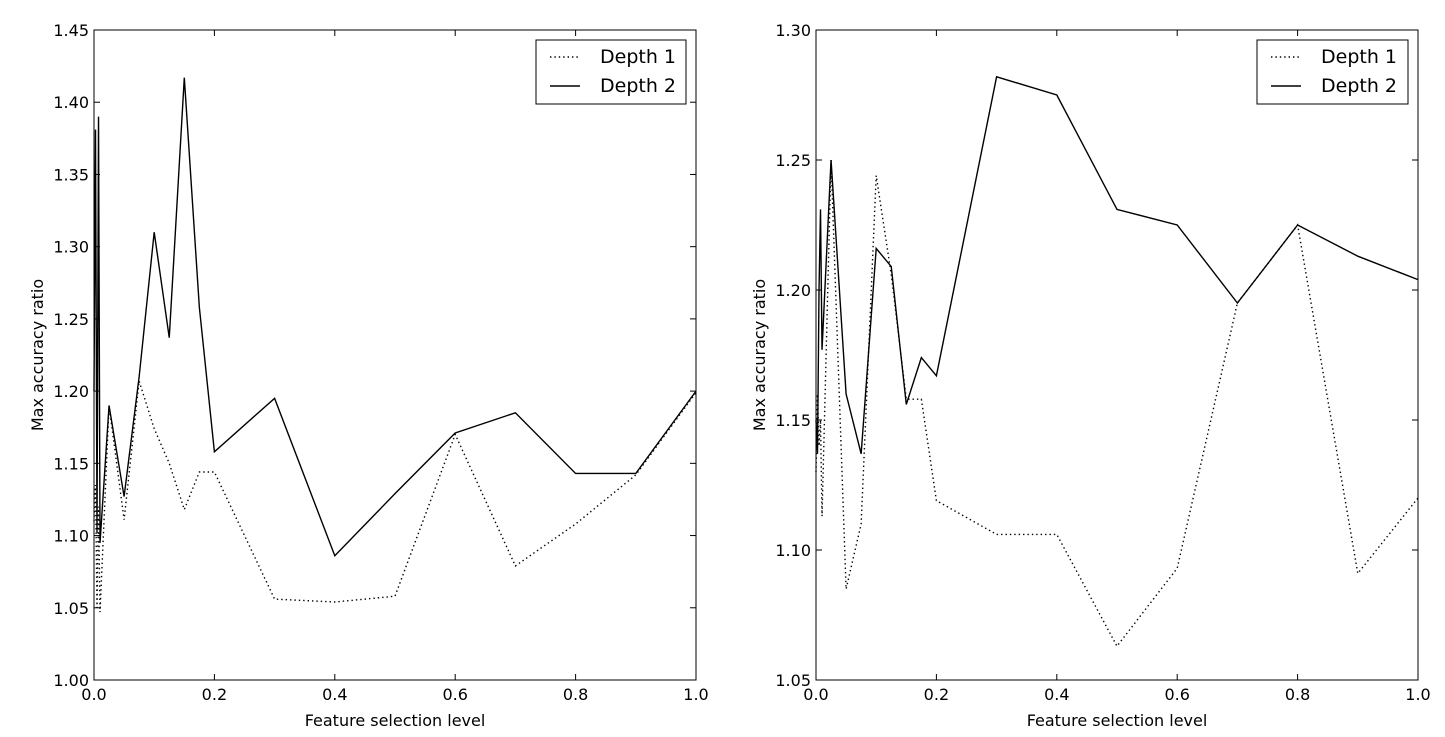 Image resolution: width=1445 pixels, height=737 pixels. What do you see at coordinates (334, 694) in the screenshot?
I see `left-xtick-label: 0.4` at bounding box center [334, 694].